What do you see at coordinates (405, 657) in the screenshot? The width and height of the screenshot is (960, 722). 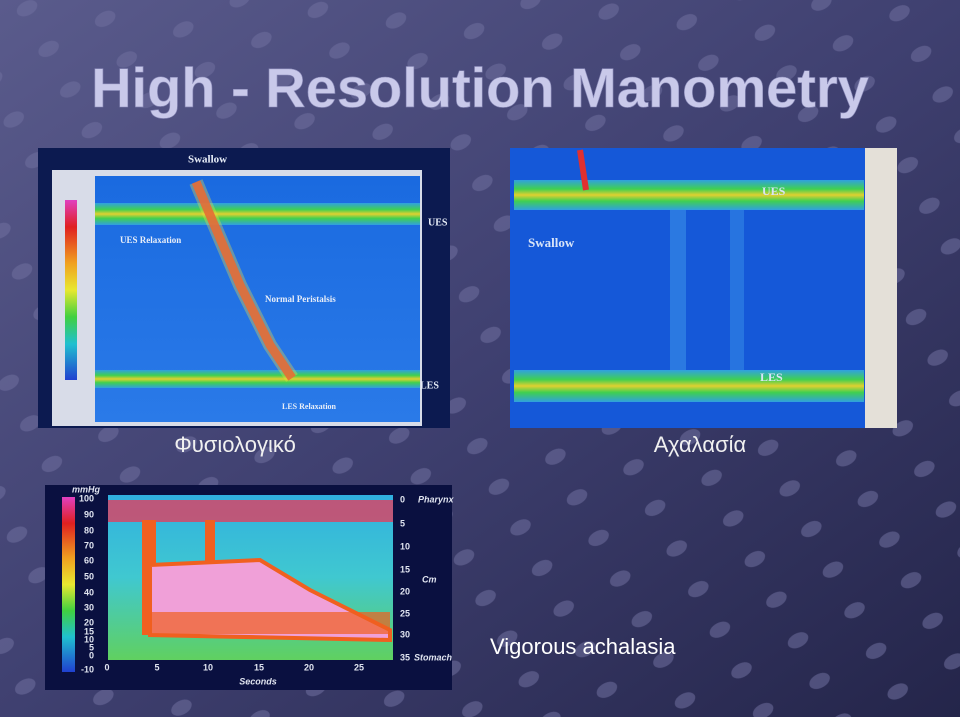 I see `depth-tick: 35` at bounding box center [405, 657].